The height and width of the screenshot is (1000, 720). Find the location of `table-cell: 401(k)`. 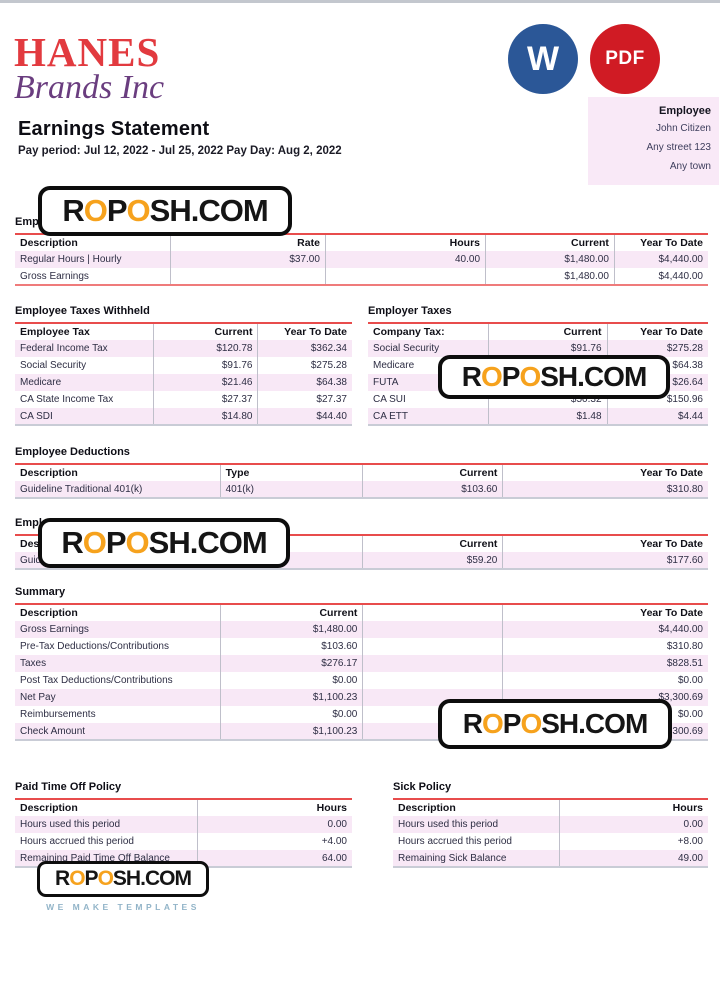

table-cell: 401(k) is located at coordinates (291, 489).